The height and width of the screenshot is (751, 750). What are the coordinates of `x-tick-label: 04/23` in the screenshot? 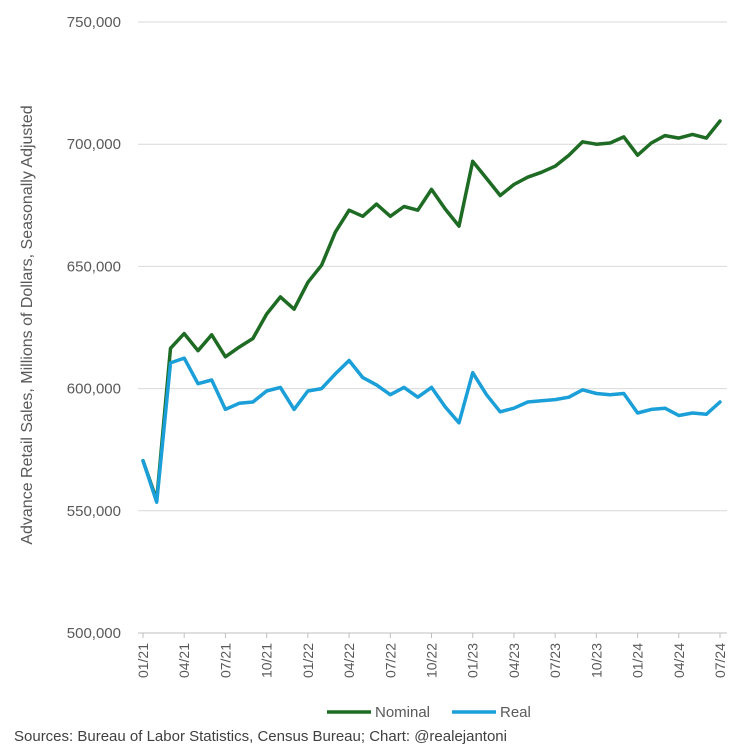 It's located at (514, 660).